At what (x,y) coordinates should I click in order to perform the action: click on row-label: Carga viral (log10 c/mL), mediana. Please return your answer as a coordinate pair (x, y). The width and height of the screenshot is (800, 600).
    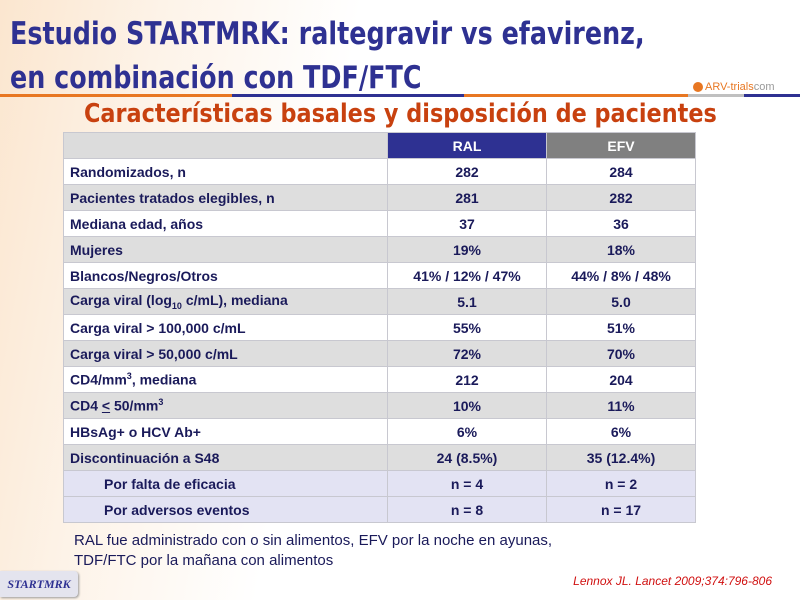
    Looking at the image, I should click on (225, 301).